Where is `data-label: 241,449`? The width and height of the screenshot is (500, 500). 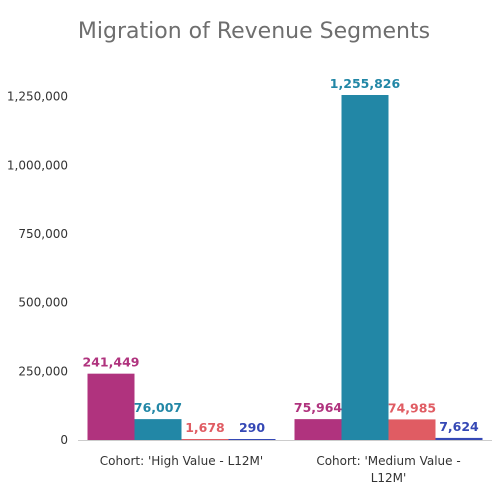 data-label: 241,449 is located at coordinates (111, 362).